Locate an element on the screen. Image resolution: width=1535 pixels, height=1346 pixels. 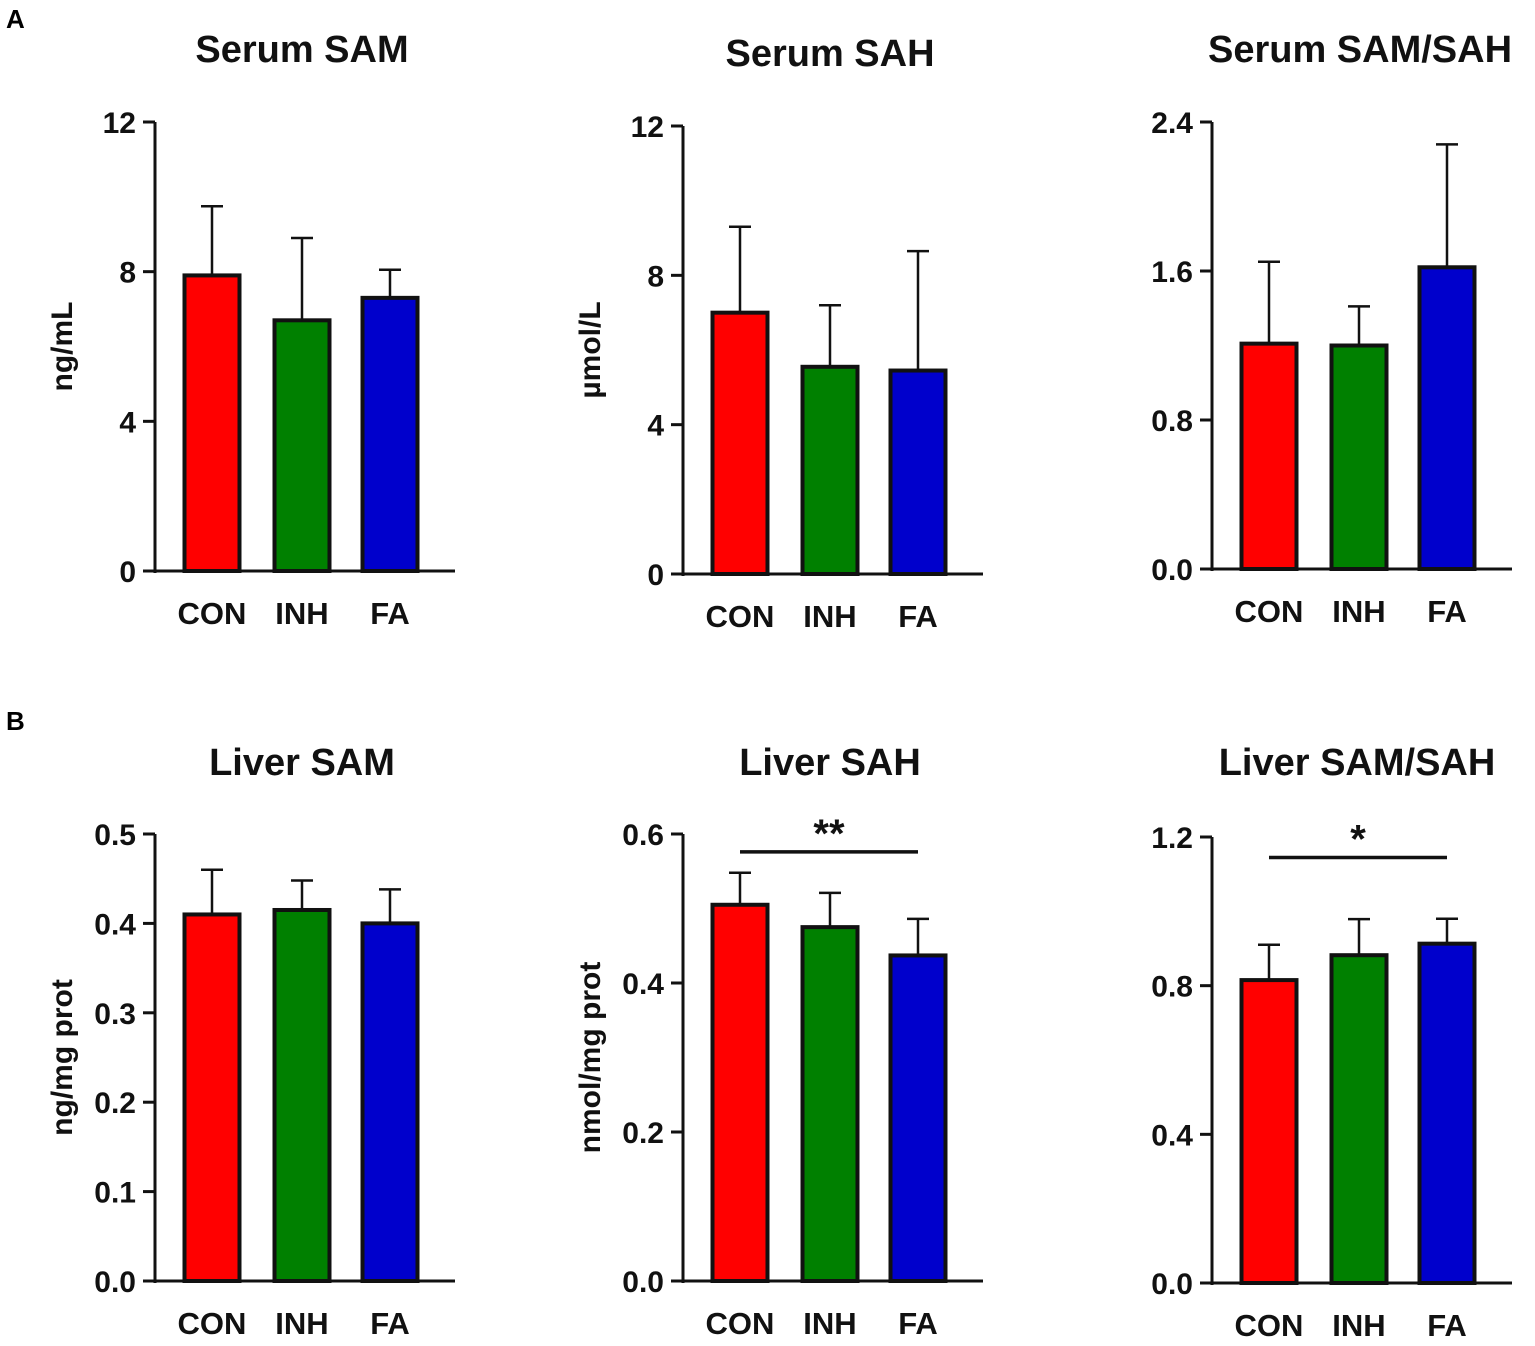
chart4-ytick-label: 0.4 is located at coordinates (643, 984).